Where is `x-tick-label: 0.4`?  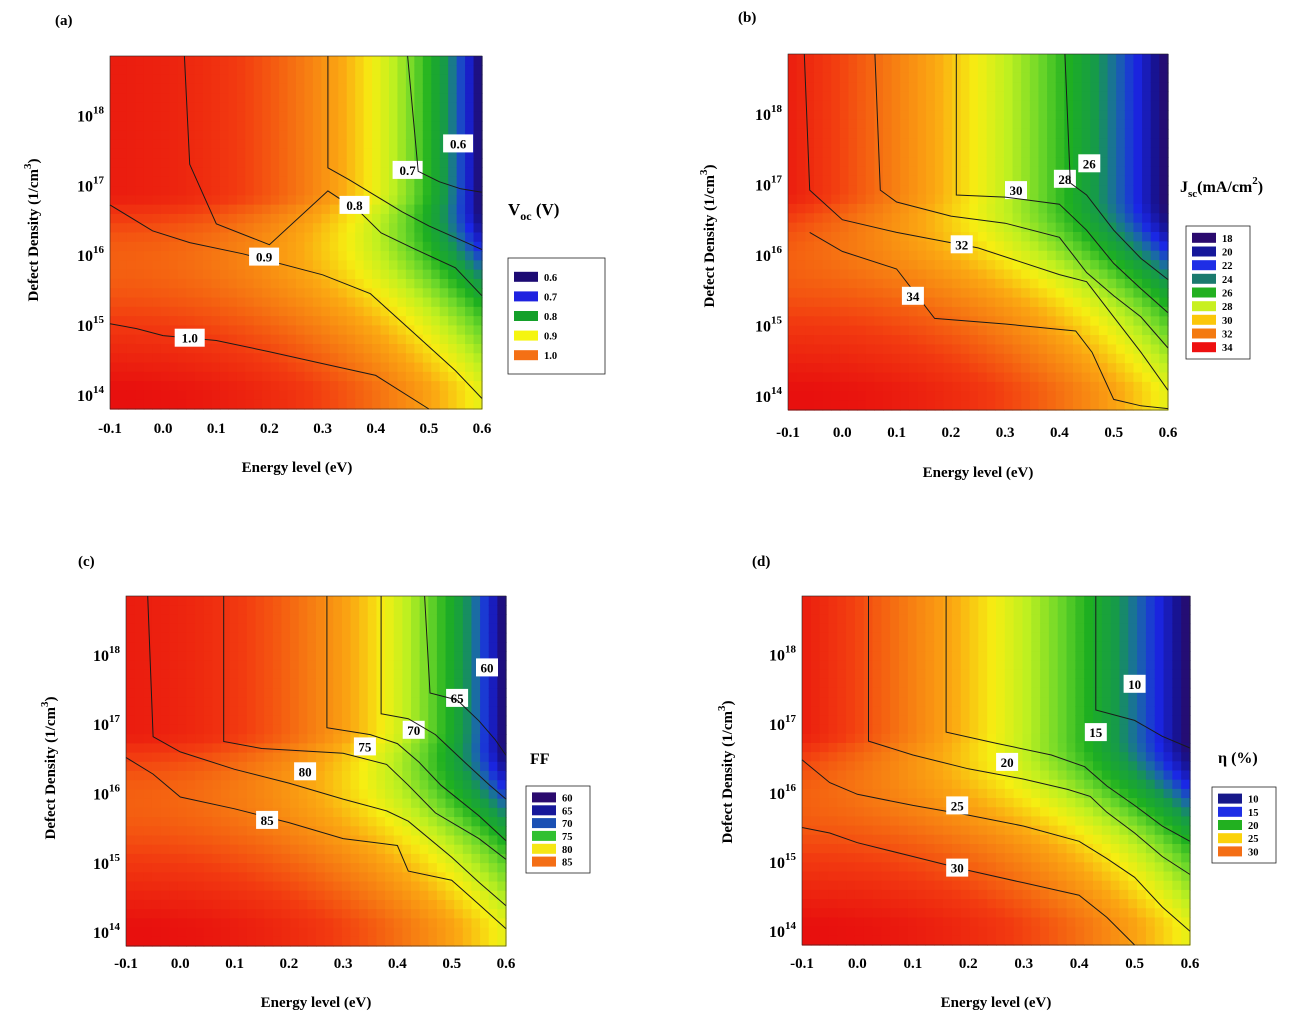 x-tick-label: 0.4 is located at coordinates (1059, 433).